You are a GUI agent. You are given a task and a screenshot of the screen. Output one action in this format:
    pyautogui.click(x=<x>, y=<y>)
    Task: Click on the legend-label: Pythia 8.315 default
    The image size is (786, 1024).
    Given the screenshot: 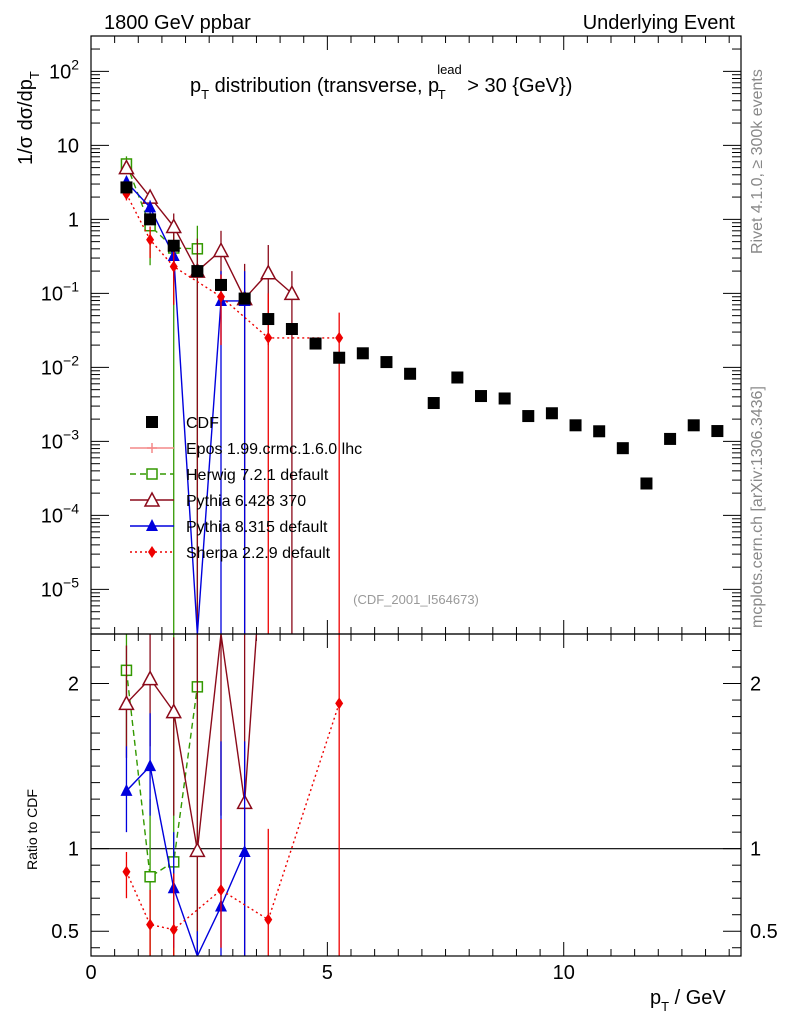 What is the action you would take?
    pyautogui.click(x=257, y=527)
    